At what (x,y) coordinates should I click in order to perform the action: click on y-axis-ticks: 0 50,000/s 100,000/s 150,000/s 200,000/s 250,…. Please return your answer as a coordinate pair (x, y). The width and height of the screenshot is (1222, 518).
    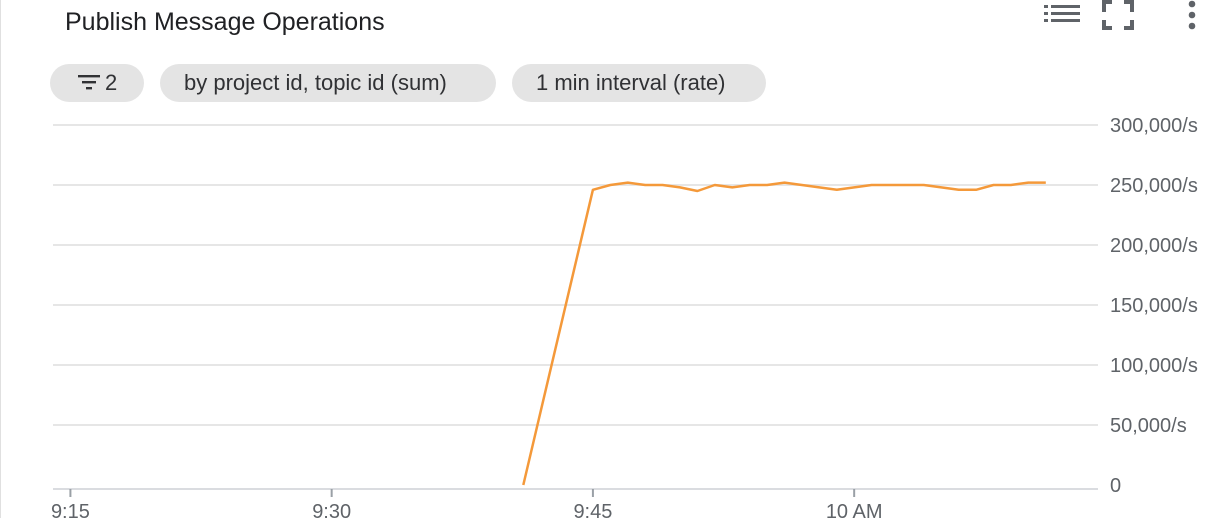
    Looking at the image, I should click on (1154, 306).